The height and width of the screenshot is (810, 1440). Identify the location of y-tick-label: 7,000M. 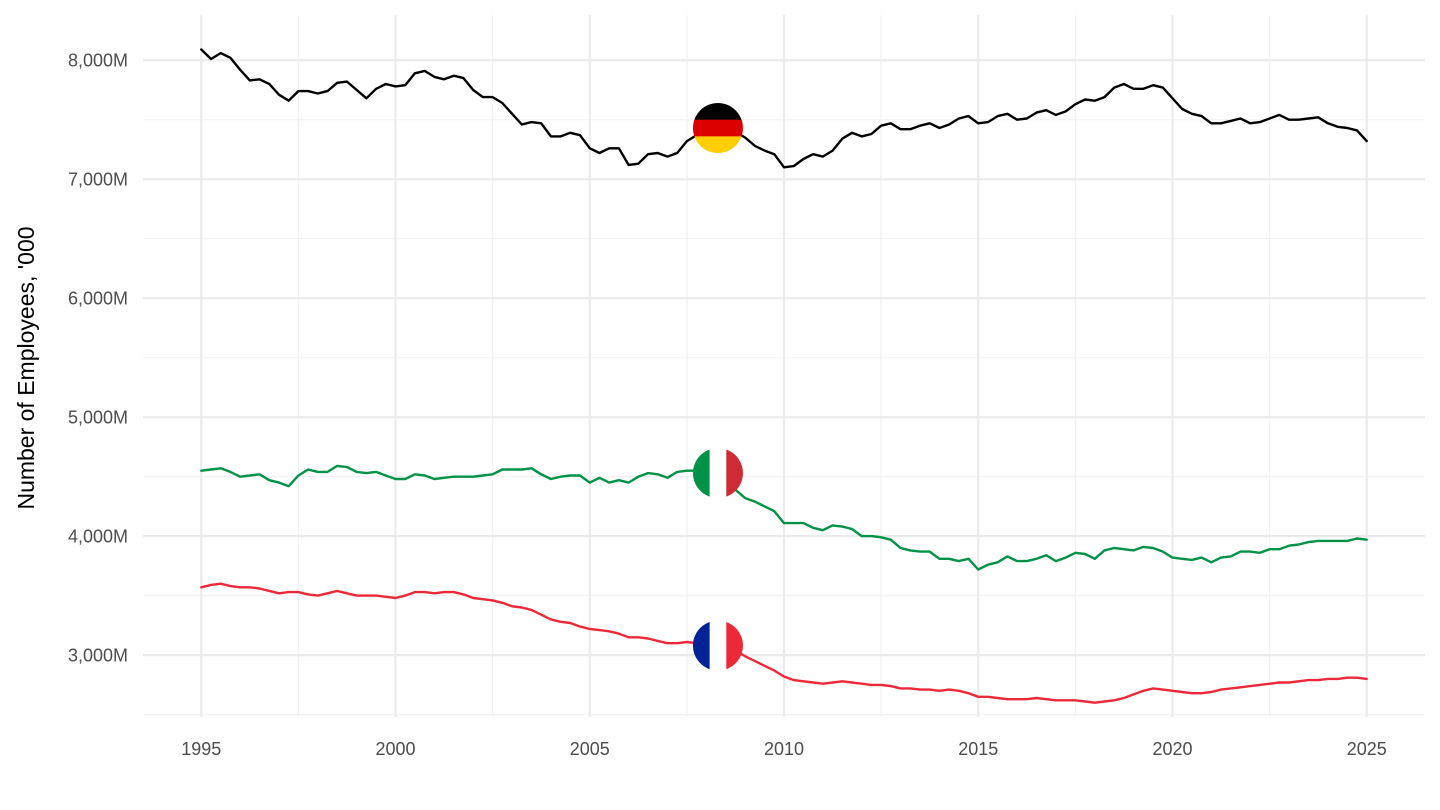
(98, 180).